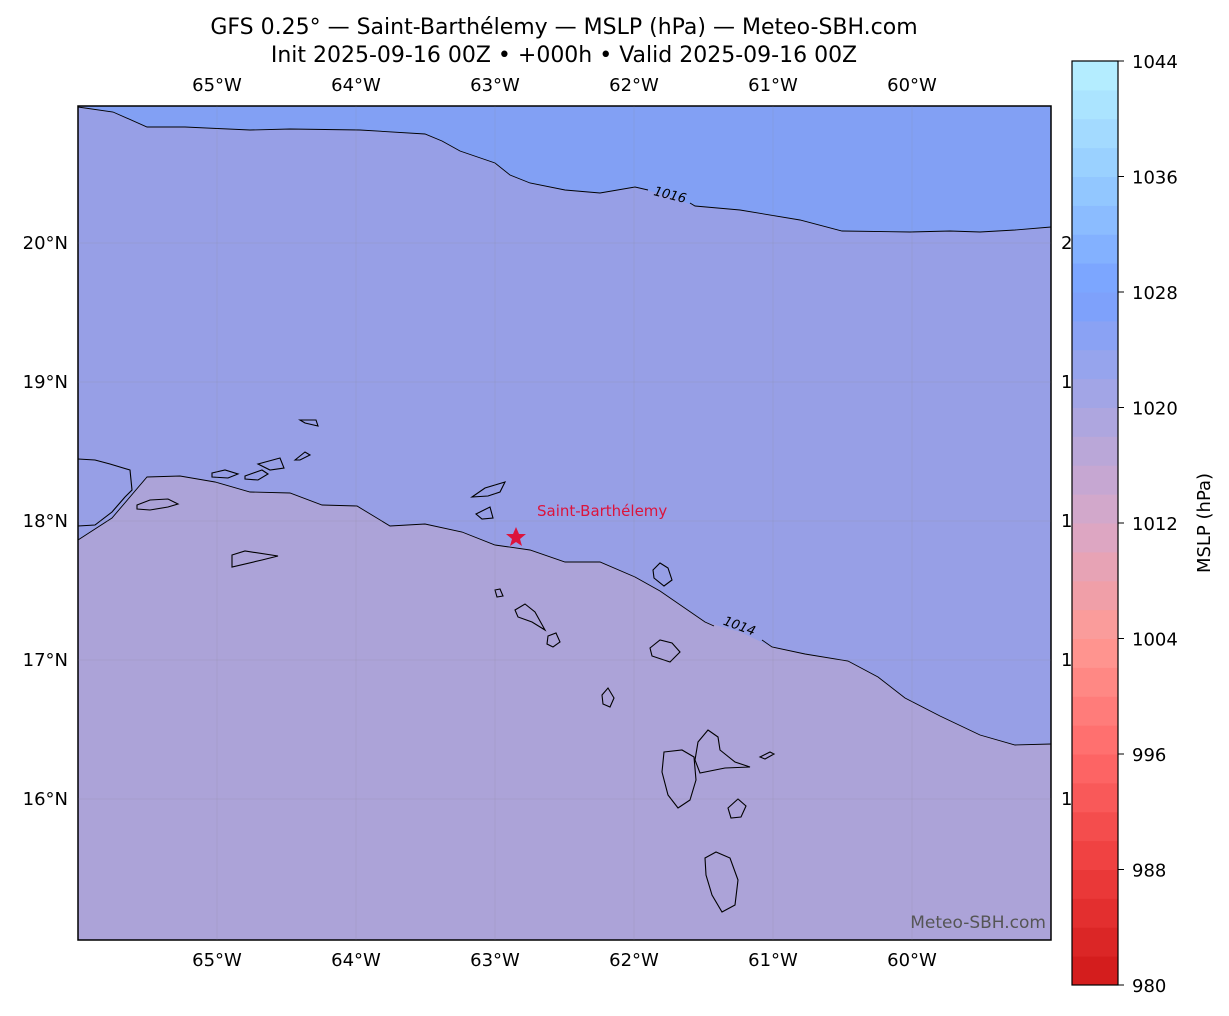 The width and height of the screenshot is (1229, 1016). What do you see at coordinates (978, 923) in the screenshot?
I see `watermark: Meteo-SBH.com` at bounding box center [978, 923].